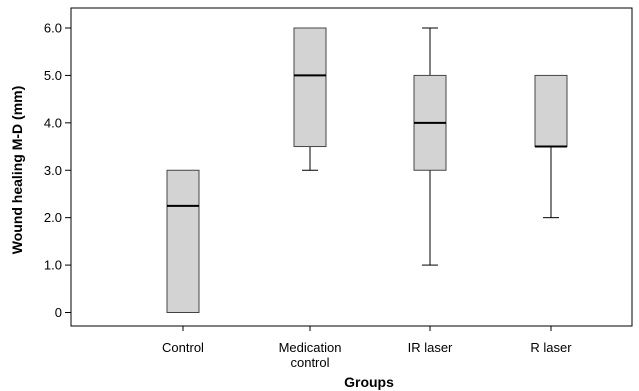 The height and width of the screenshot is (391, 639). Describe the element at coordinates (430, 347) in the screenshot. I see `x-tick-label: IR laser` at that location.